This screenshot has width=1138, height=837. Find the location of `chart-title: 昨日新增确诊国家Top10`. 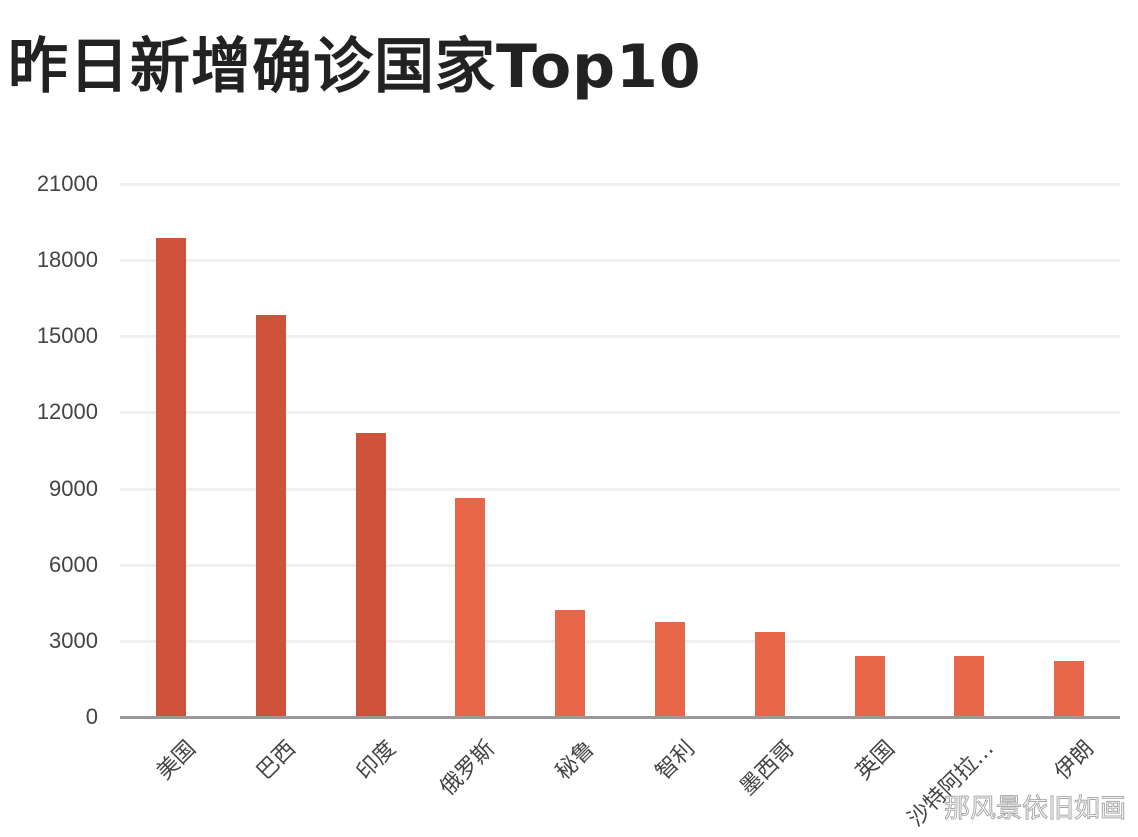

chart-title: 昨日新增确诊国家Top10 is located at coordinates (355, 67).